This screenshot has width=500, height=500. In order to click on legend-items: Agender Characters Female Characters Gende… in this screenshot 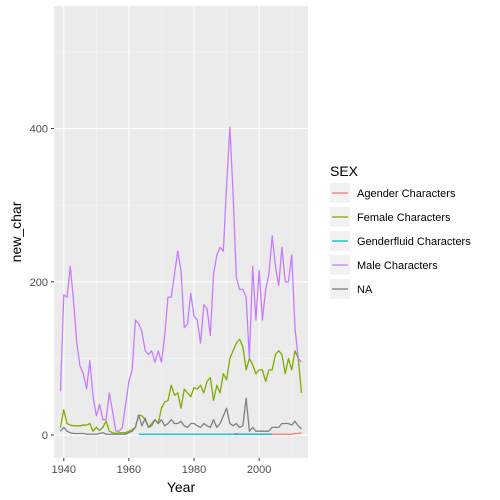, I will do `click(400, 241)`.